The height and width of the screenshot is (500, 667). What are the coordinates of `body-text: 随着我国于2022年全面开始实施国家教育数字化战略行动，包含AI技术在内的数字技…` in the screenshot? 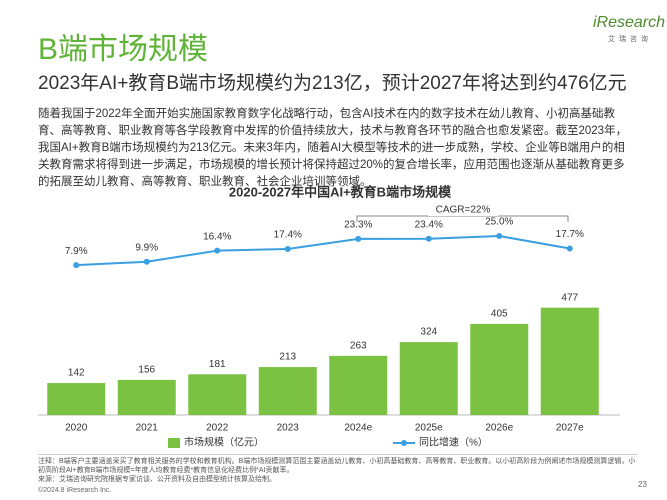 It's located at (333, 148).